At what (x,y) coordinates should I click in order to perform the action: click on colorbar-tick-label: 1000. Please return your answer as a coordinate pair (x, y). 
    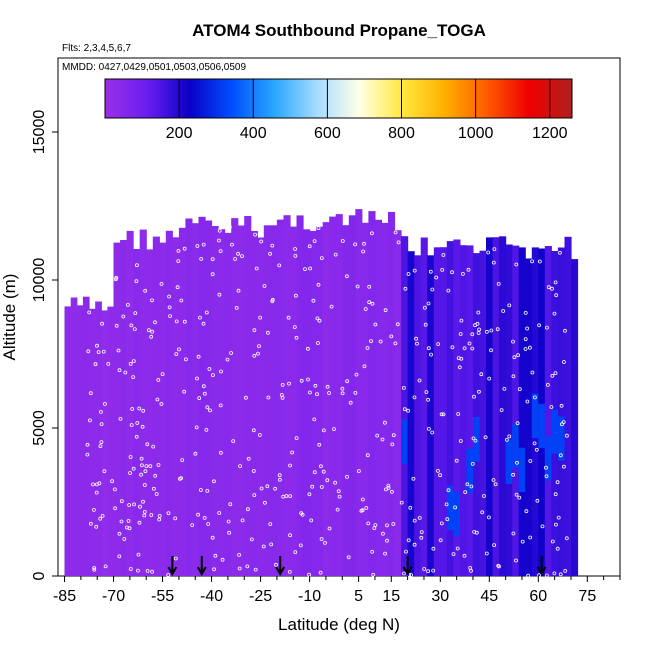
    Looking at the image, I should click on (476, 133).